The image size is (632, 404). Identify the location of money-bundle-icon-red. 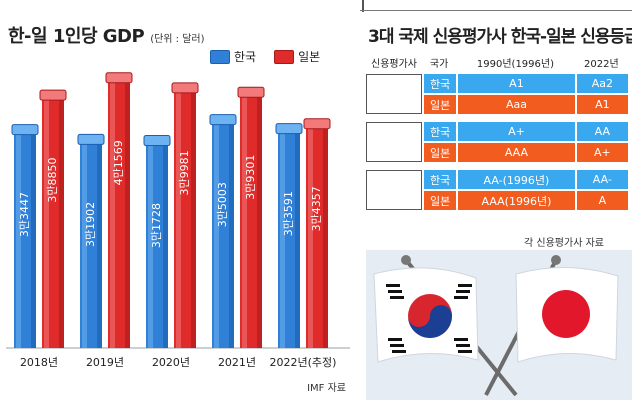
(284, 56).